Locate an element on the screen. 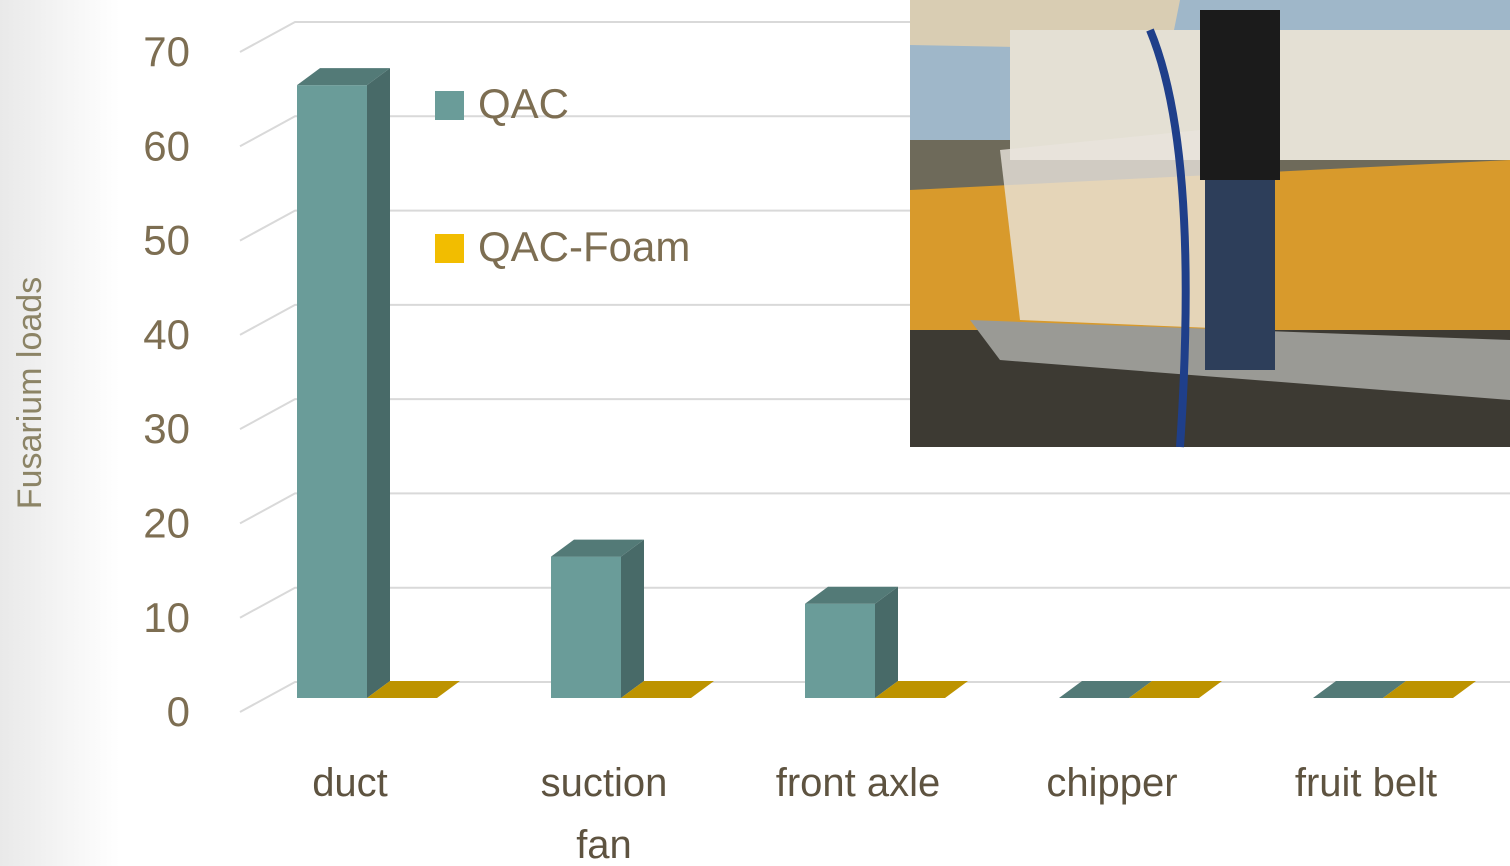 This screenshot has width=1510, height=866. y-tick-label: 30 is located at coordinates (166, 428).